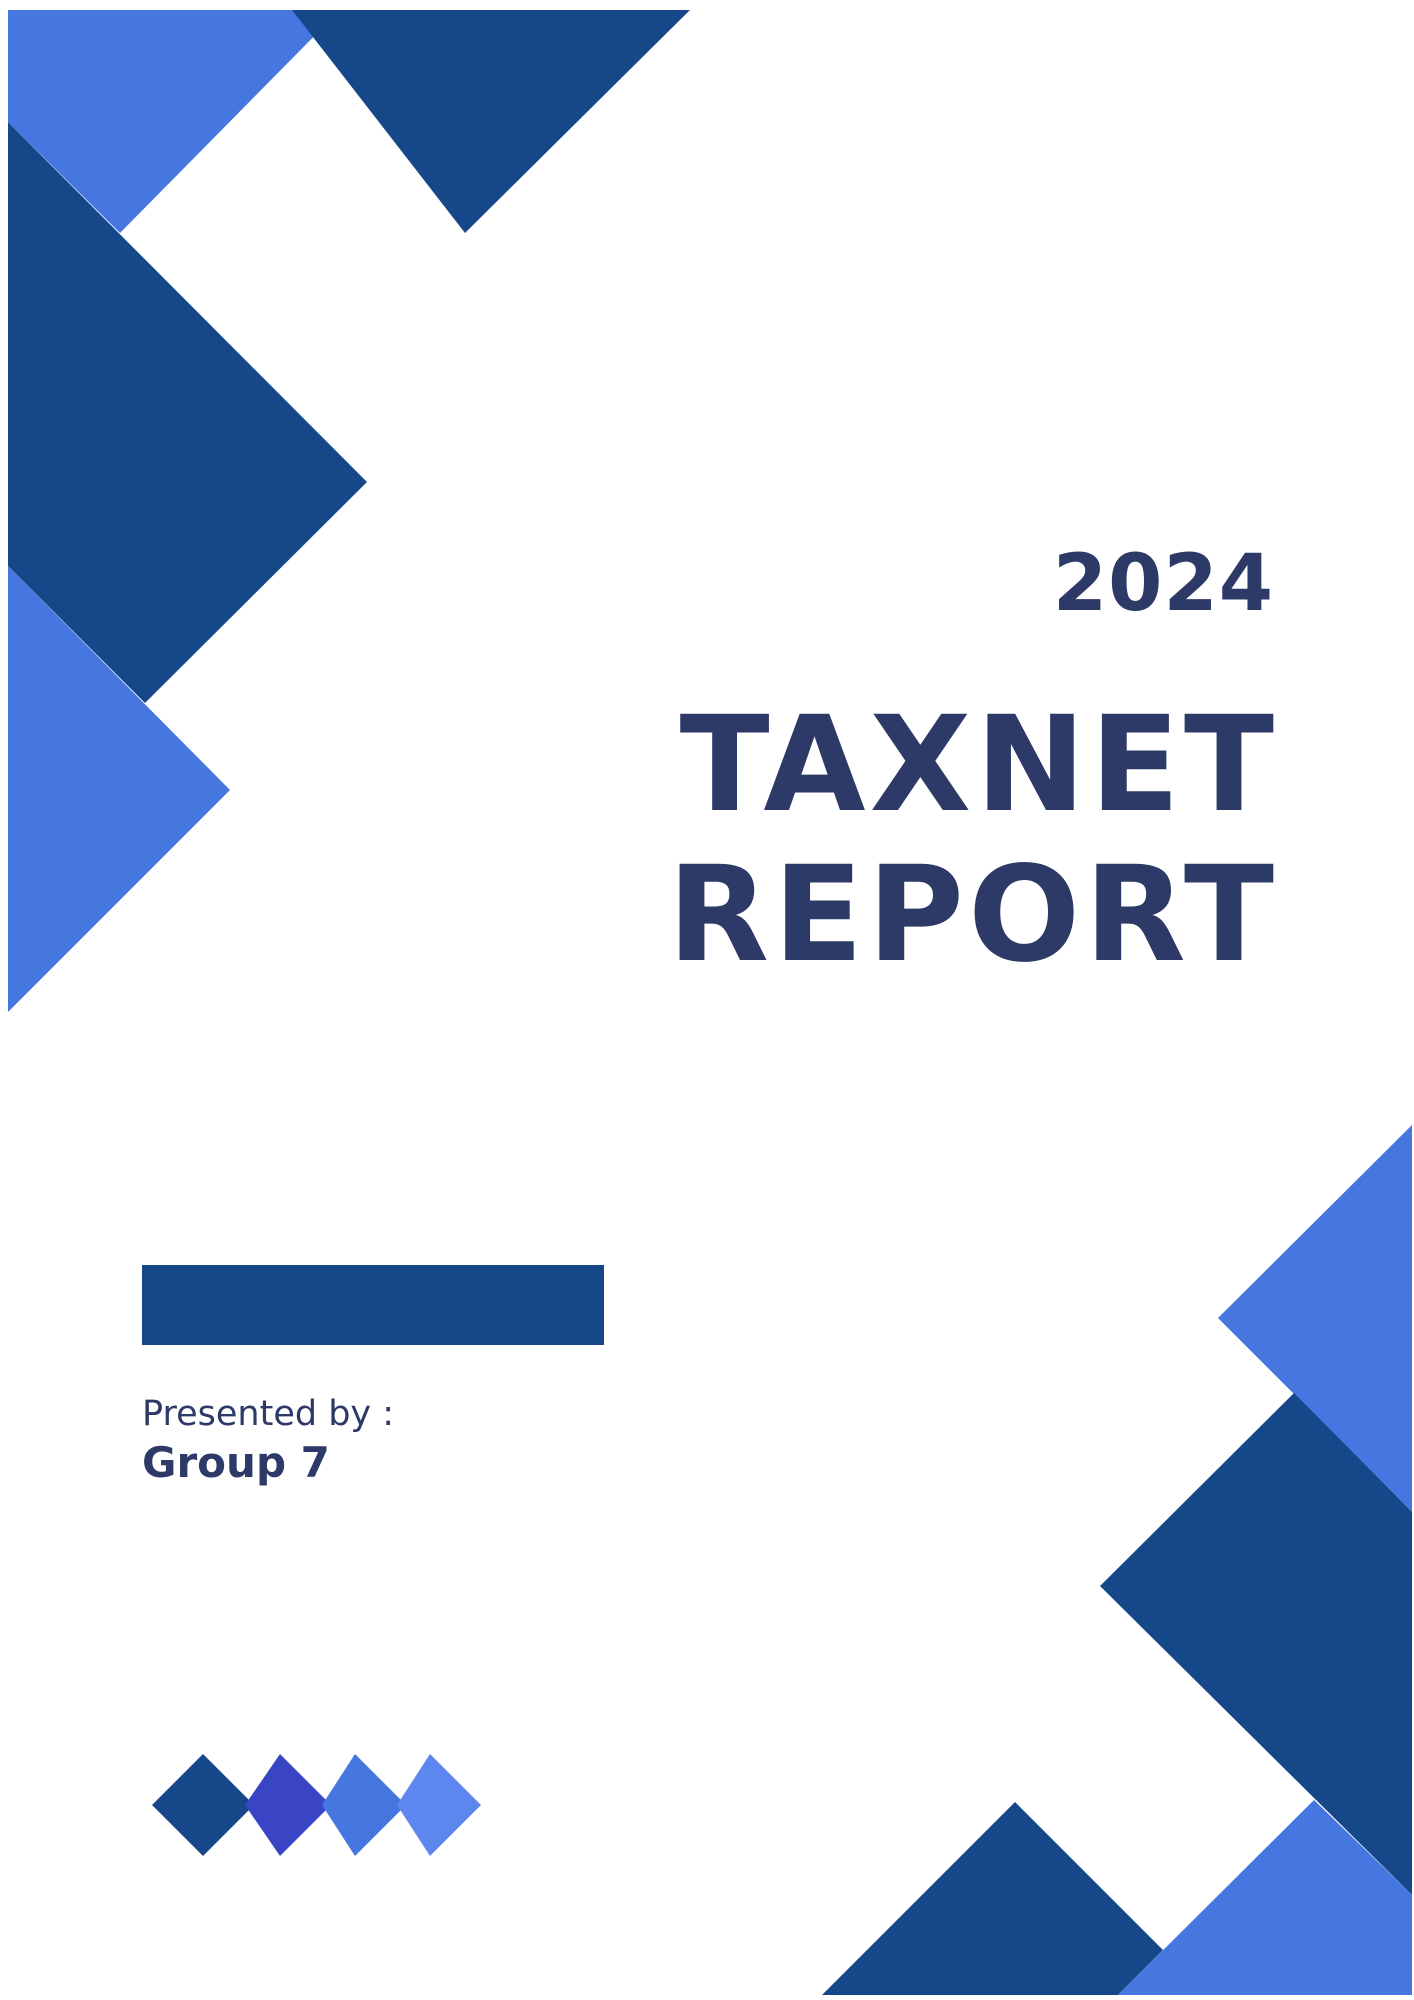  What do you see at coordinates (268, 1414) in the screenshot?
I see `presented-by-label: Presented by :` at bounding box center [268, 1414].